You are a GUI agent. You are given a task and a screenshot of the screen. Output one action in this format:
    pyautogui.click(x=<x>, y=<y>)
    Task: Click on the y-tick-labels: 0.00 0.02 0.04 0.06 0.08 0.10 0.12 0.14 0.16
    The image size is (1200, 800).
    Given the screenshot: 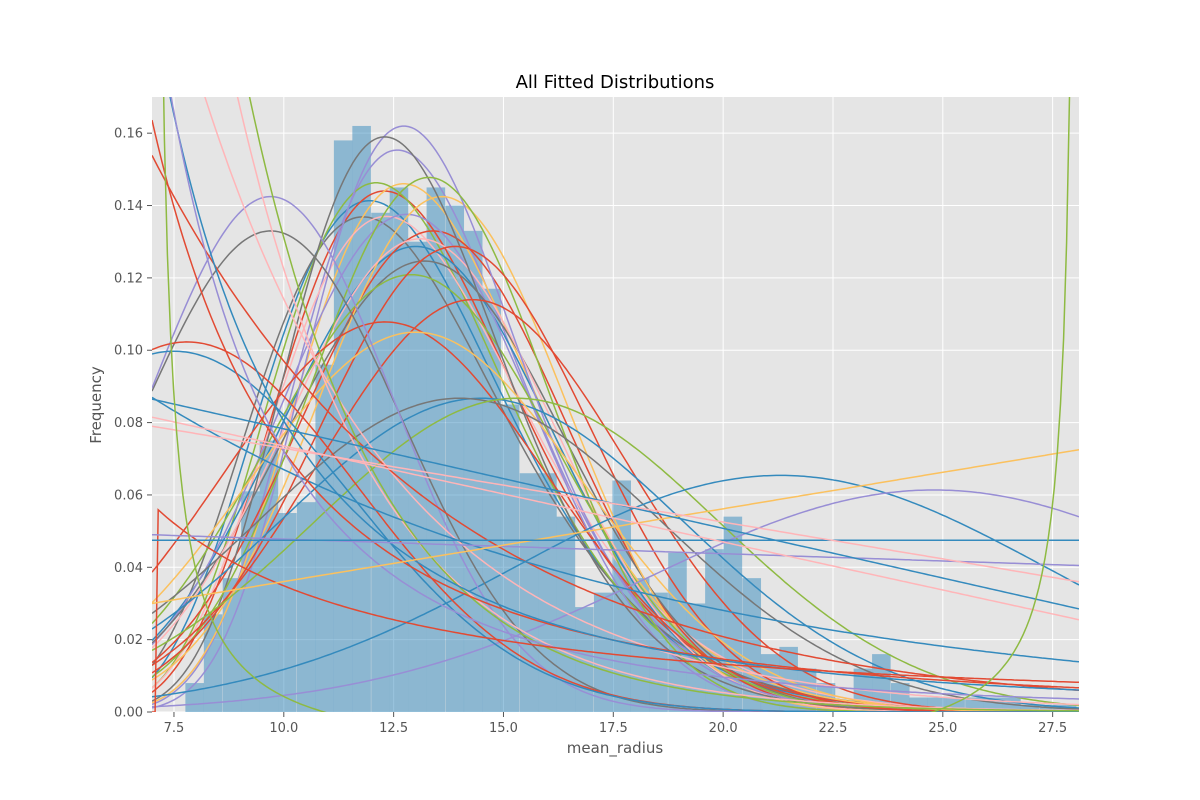 What is the action you would take?
    pyautogui.click(x=133, y=424)
    